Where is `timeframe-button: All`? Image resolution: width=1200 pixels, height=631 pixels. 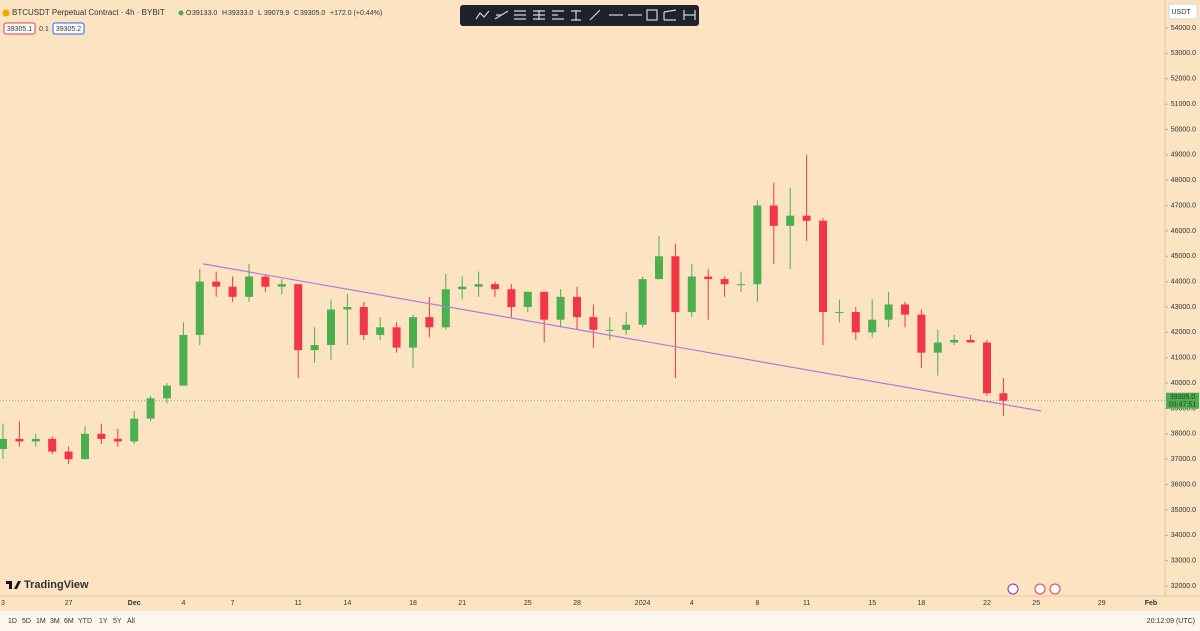
timeframe-button: All is located at coordinates (131, 621).